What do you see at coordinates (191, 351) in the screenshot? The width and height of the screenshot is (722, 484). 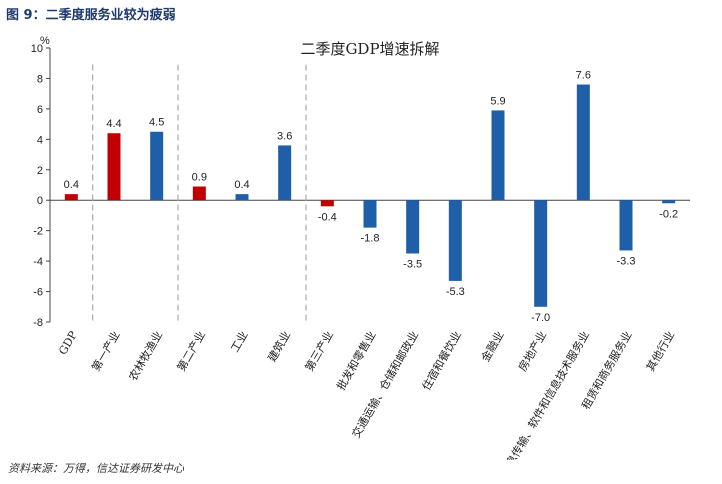 I see `category-label: 第二产业` at bounding box center [191, 351].